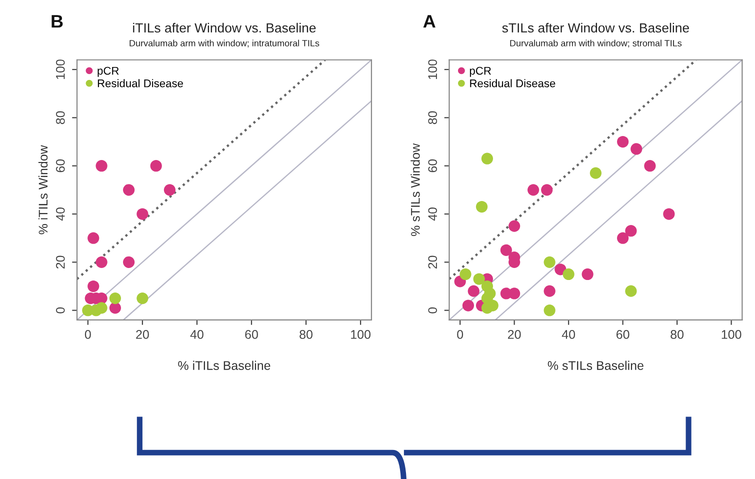 The height and width of the screenshot is (479, 755). What do you see at coordinates (224, 27) in the screenshot?
I see `chart-title: iTILs after Window vs. Baseline` at bounding box center [224, 27].